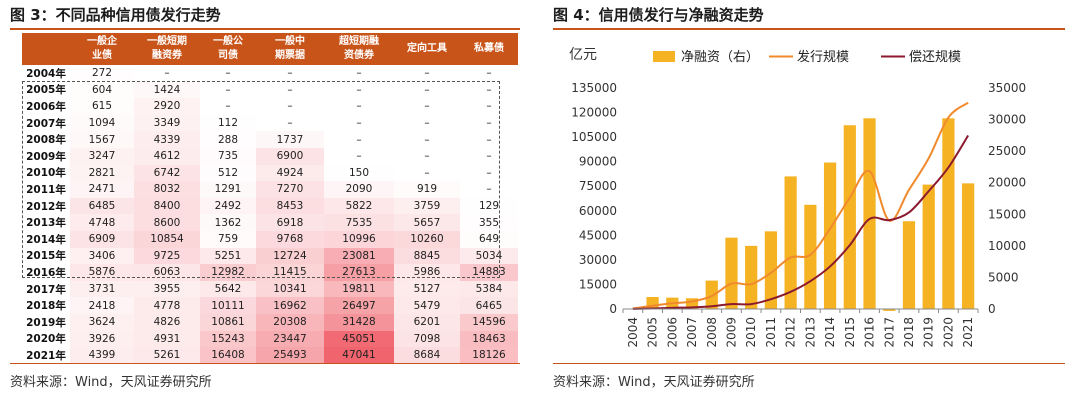 This screenshot has height=403, width=1080. I want to click on table-cell: 355, so click(489, 222).